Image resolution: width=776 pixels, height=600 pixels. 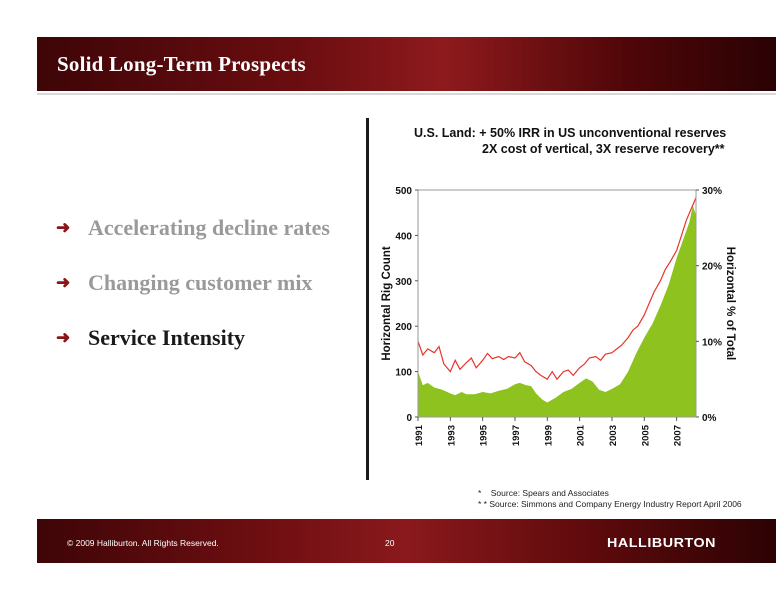 What do you see at coordinates (613, 435) in the screenshot?
I see `x-tick-label: 2003` at bounding box center [613, 435].